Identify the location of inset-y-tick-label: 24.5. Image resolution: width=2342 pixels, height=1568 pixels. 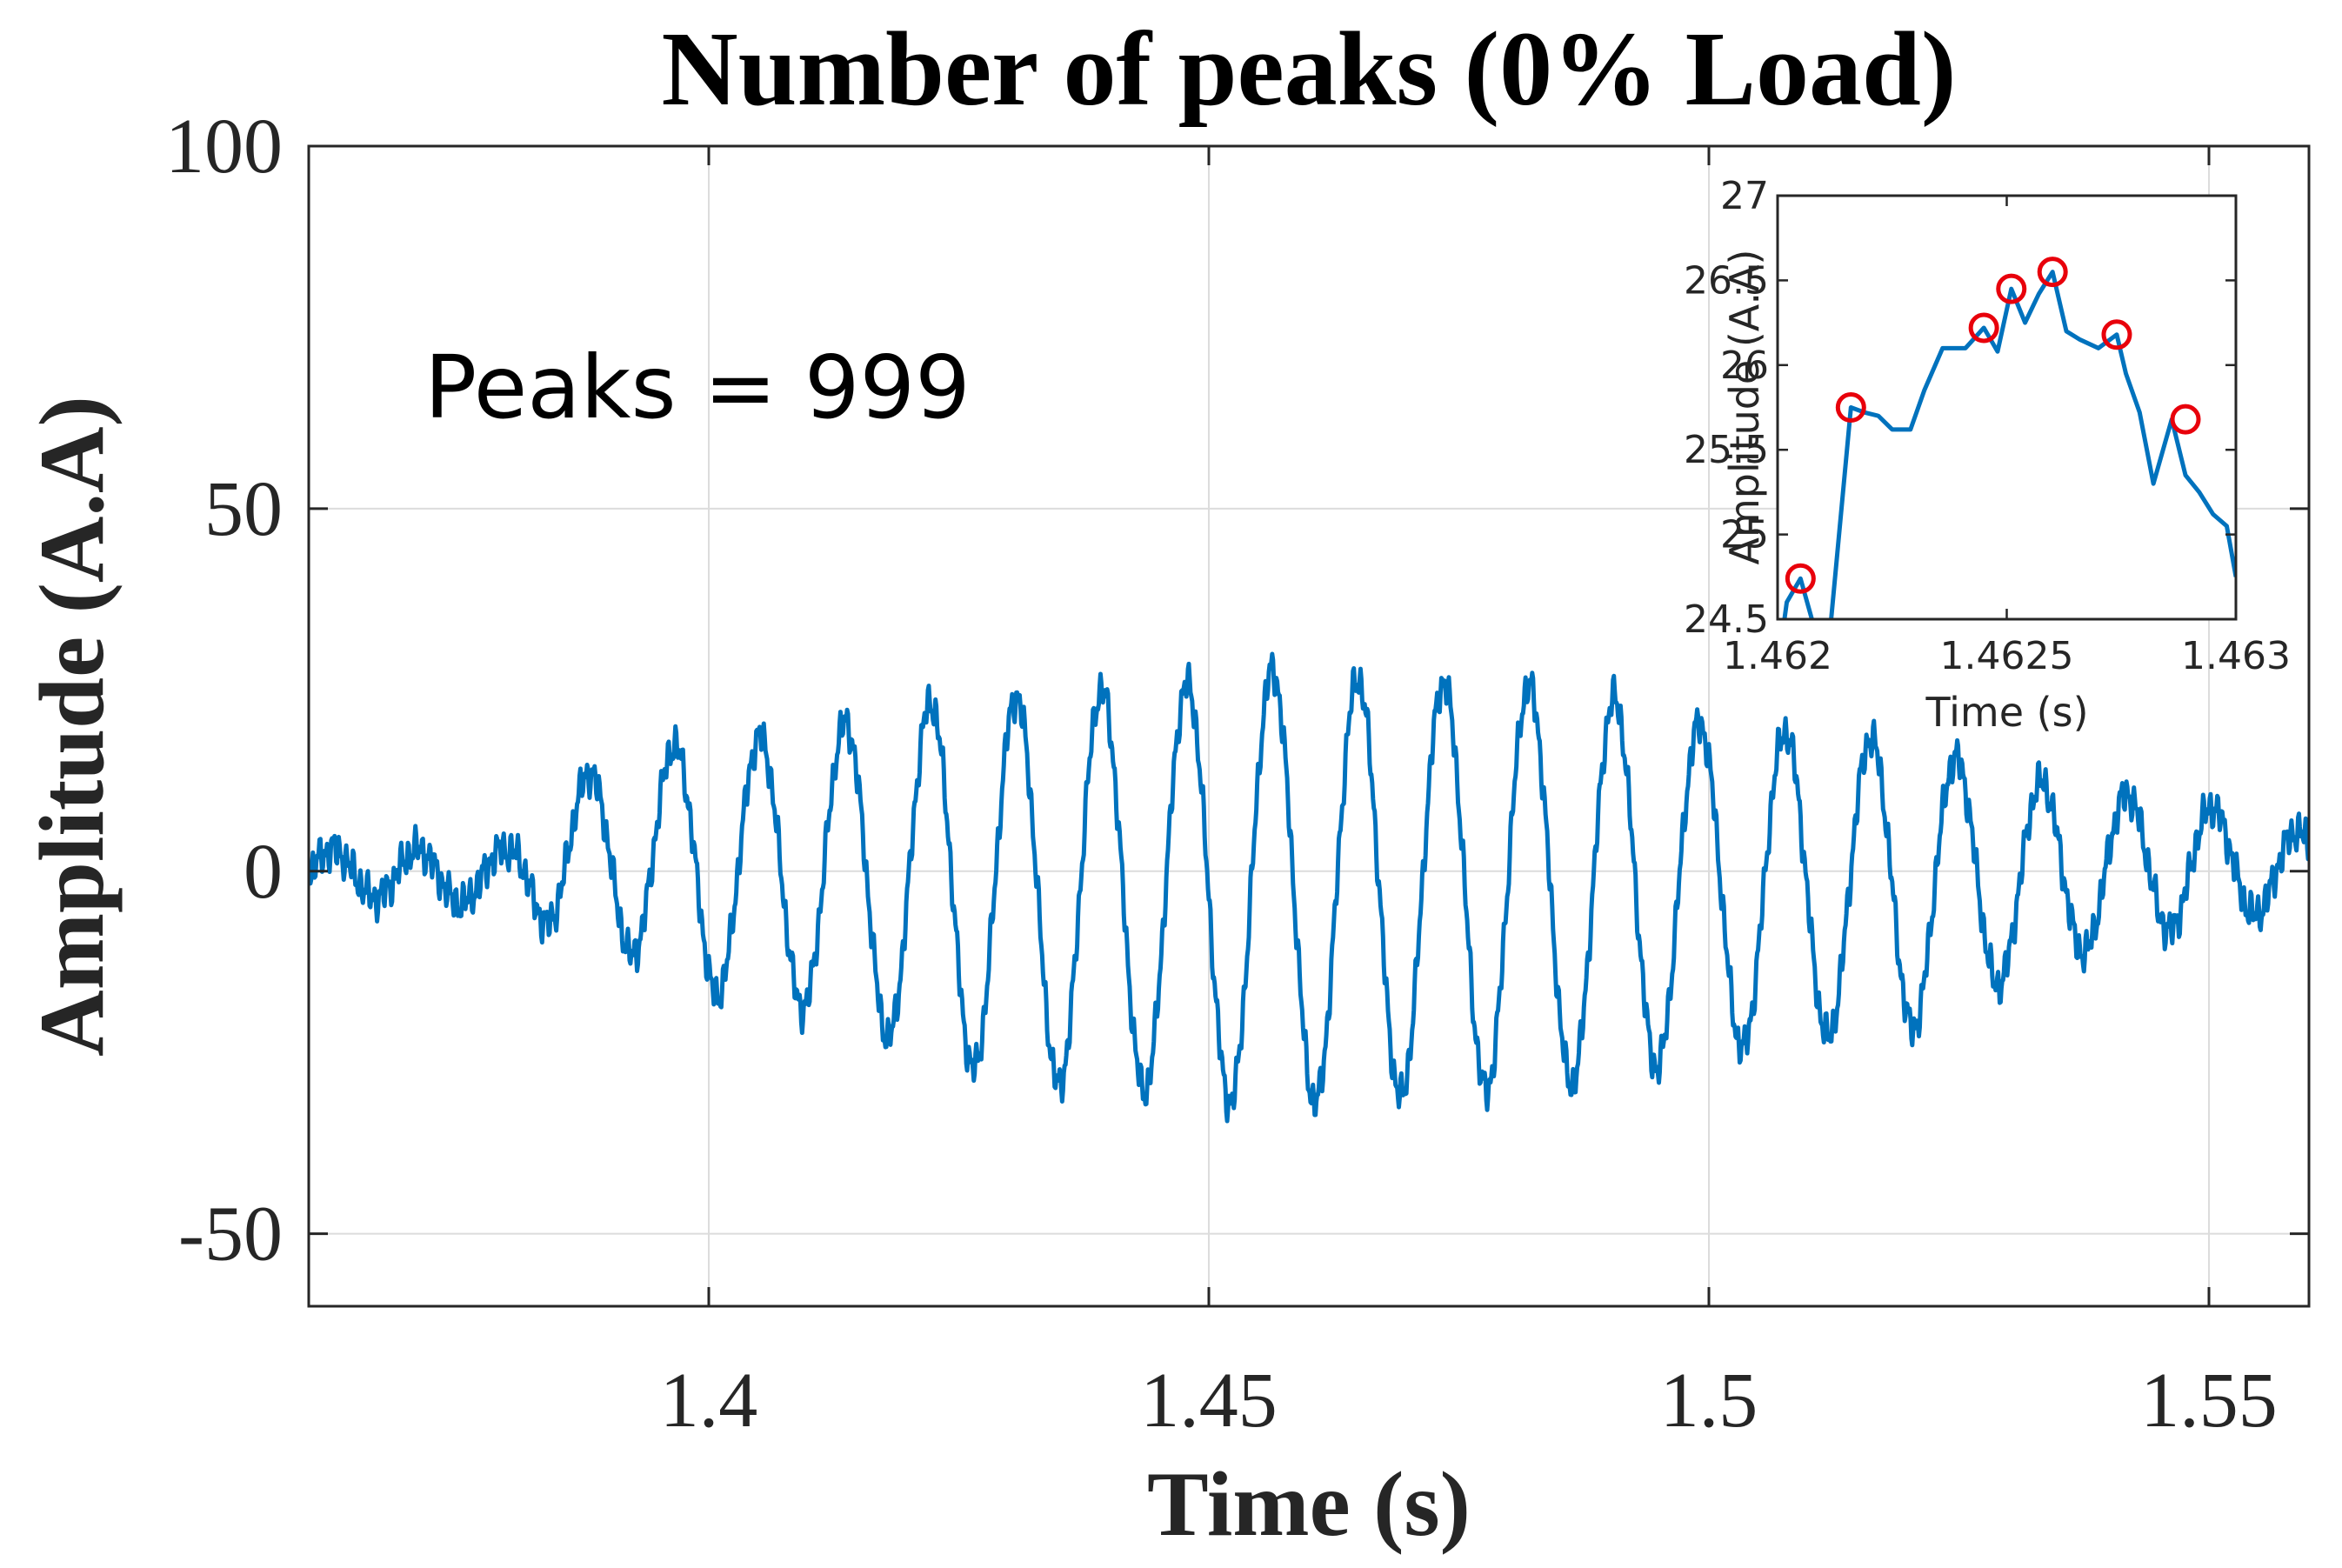
(1726, 619).